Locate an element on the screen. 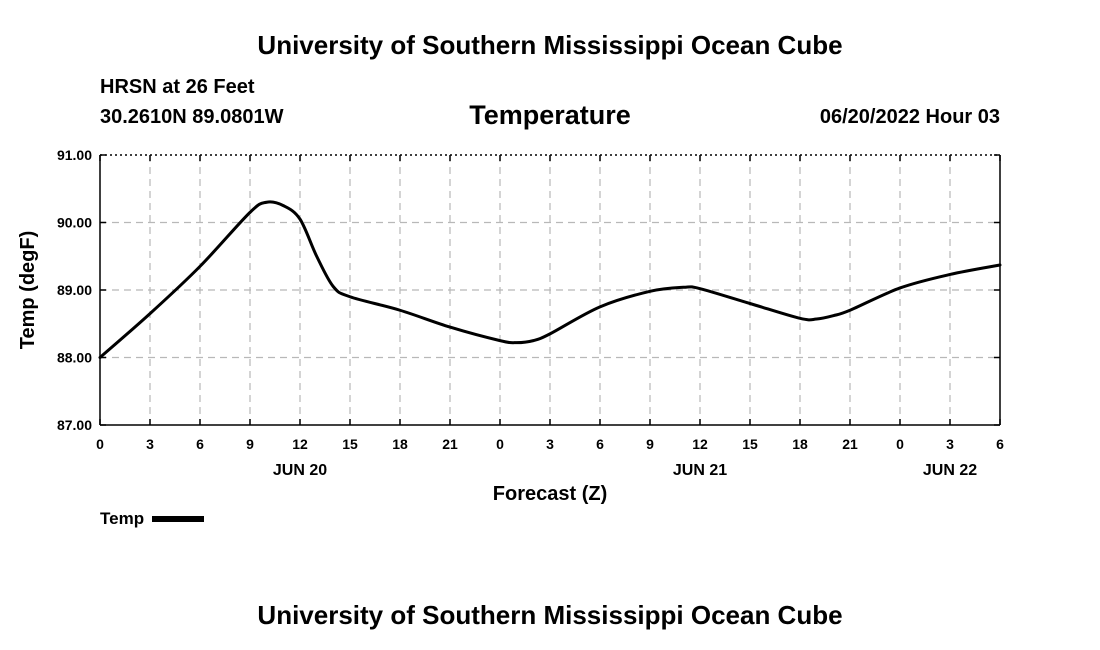  forecast-run-time: 06/20/2022 Hour 03 is located at coordinates (909, 117).